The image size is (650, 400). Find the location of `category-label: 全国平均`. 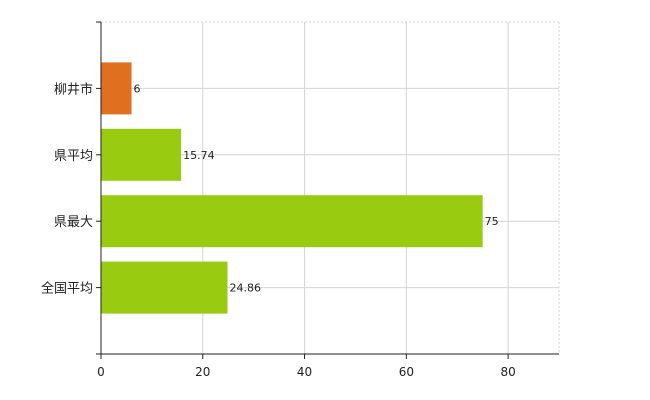

category-label: 全国平均 is located at coordinates (67, 289).